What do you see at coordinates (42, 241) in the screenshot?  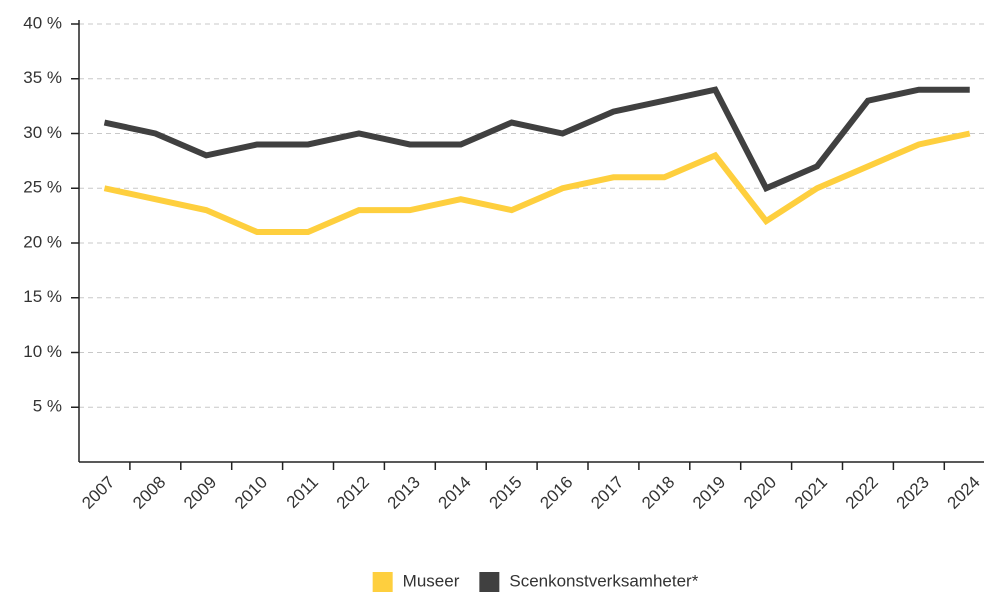 I see `y-tick-label: 20 %` at bounding box center [42, 241].